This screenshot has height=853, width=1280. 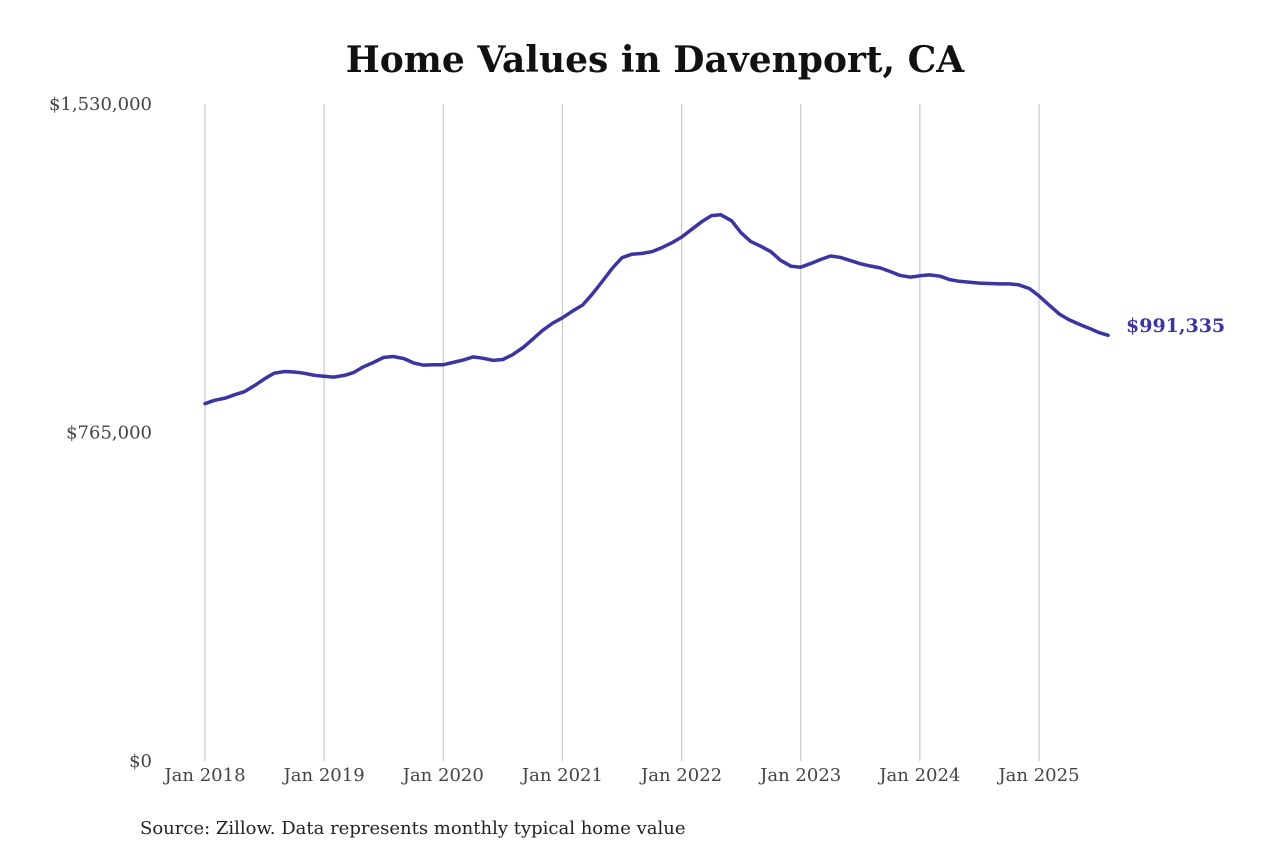 What do you see at coordinates (655, 60) in the screenshot?
I see `chart-title: Home Values in Davenport, CA` at bounding box center [655, 60].